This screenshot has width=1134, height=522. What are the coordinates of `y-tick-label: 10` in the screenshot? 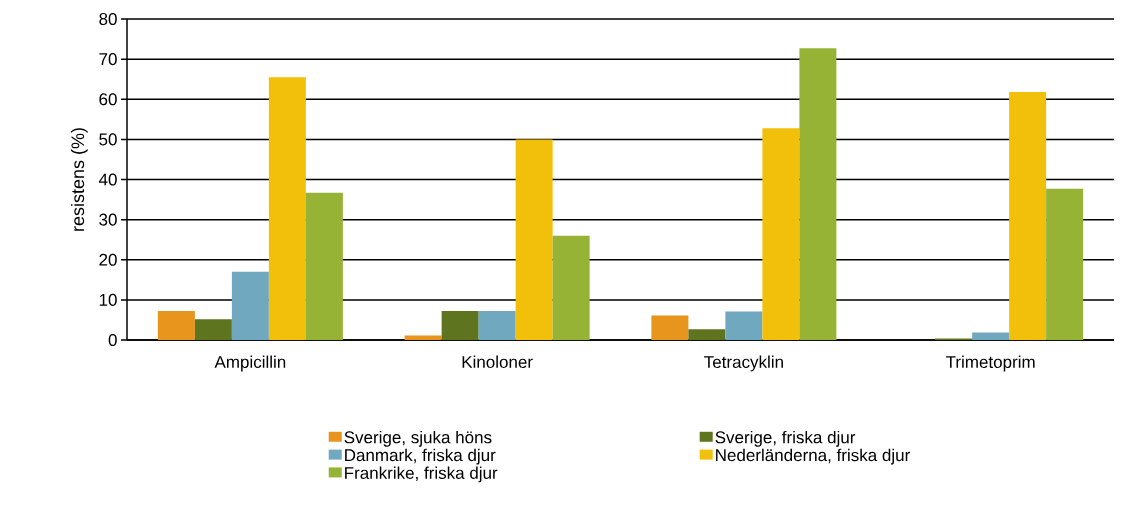 It's located at (108, 299).